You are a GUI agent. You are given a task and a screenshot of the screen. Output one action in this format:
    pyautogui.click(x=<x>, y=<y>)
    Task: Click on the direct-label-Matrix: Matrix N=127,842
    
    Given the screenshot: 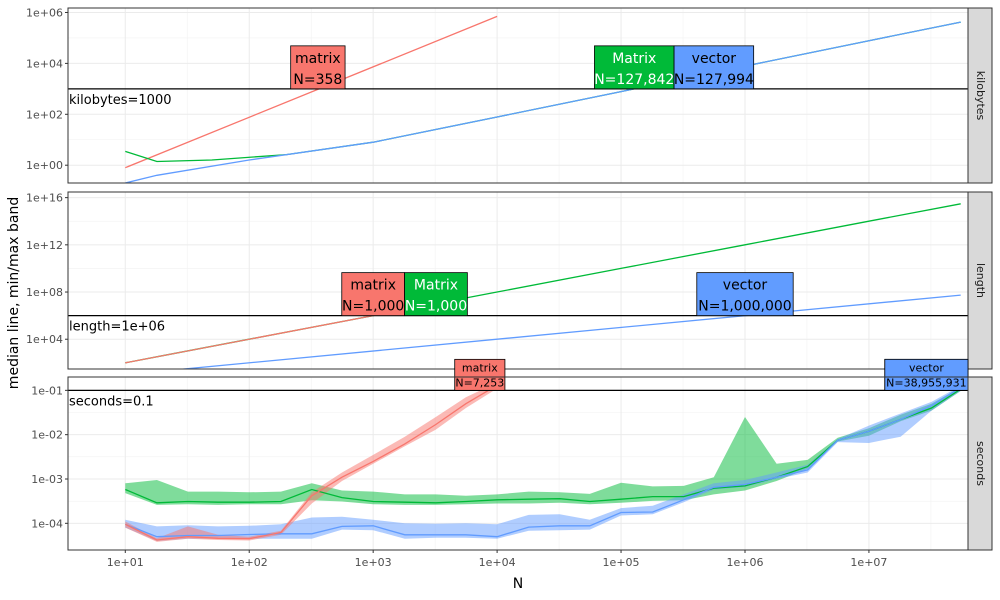 What is the action you would take?
    pyautogui.click(x=634, y=67)
    